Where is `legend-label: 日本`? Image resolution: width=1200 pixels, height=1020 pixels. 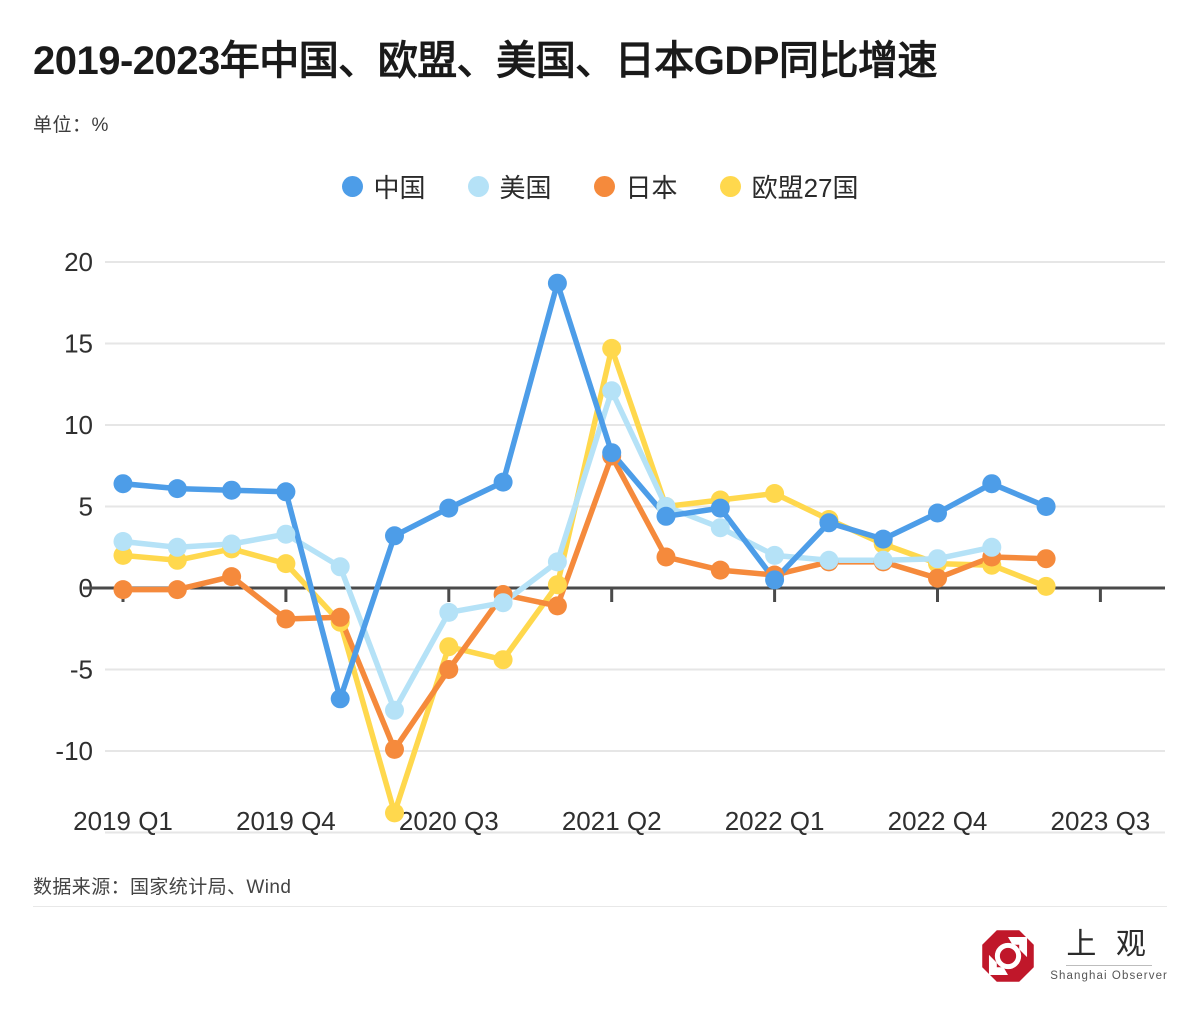 legend-label: 日本 is located at coordinates (651, 188).